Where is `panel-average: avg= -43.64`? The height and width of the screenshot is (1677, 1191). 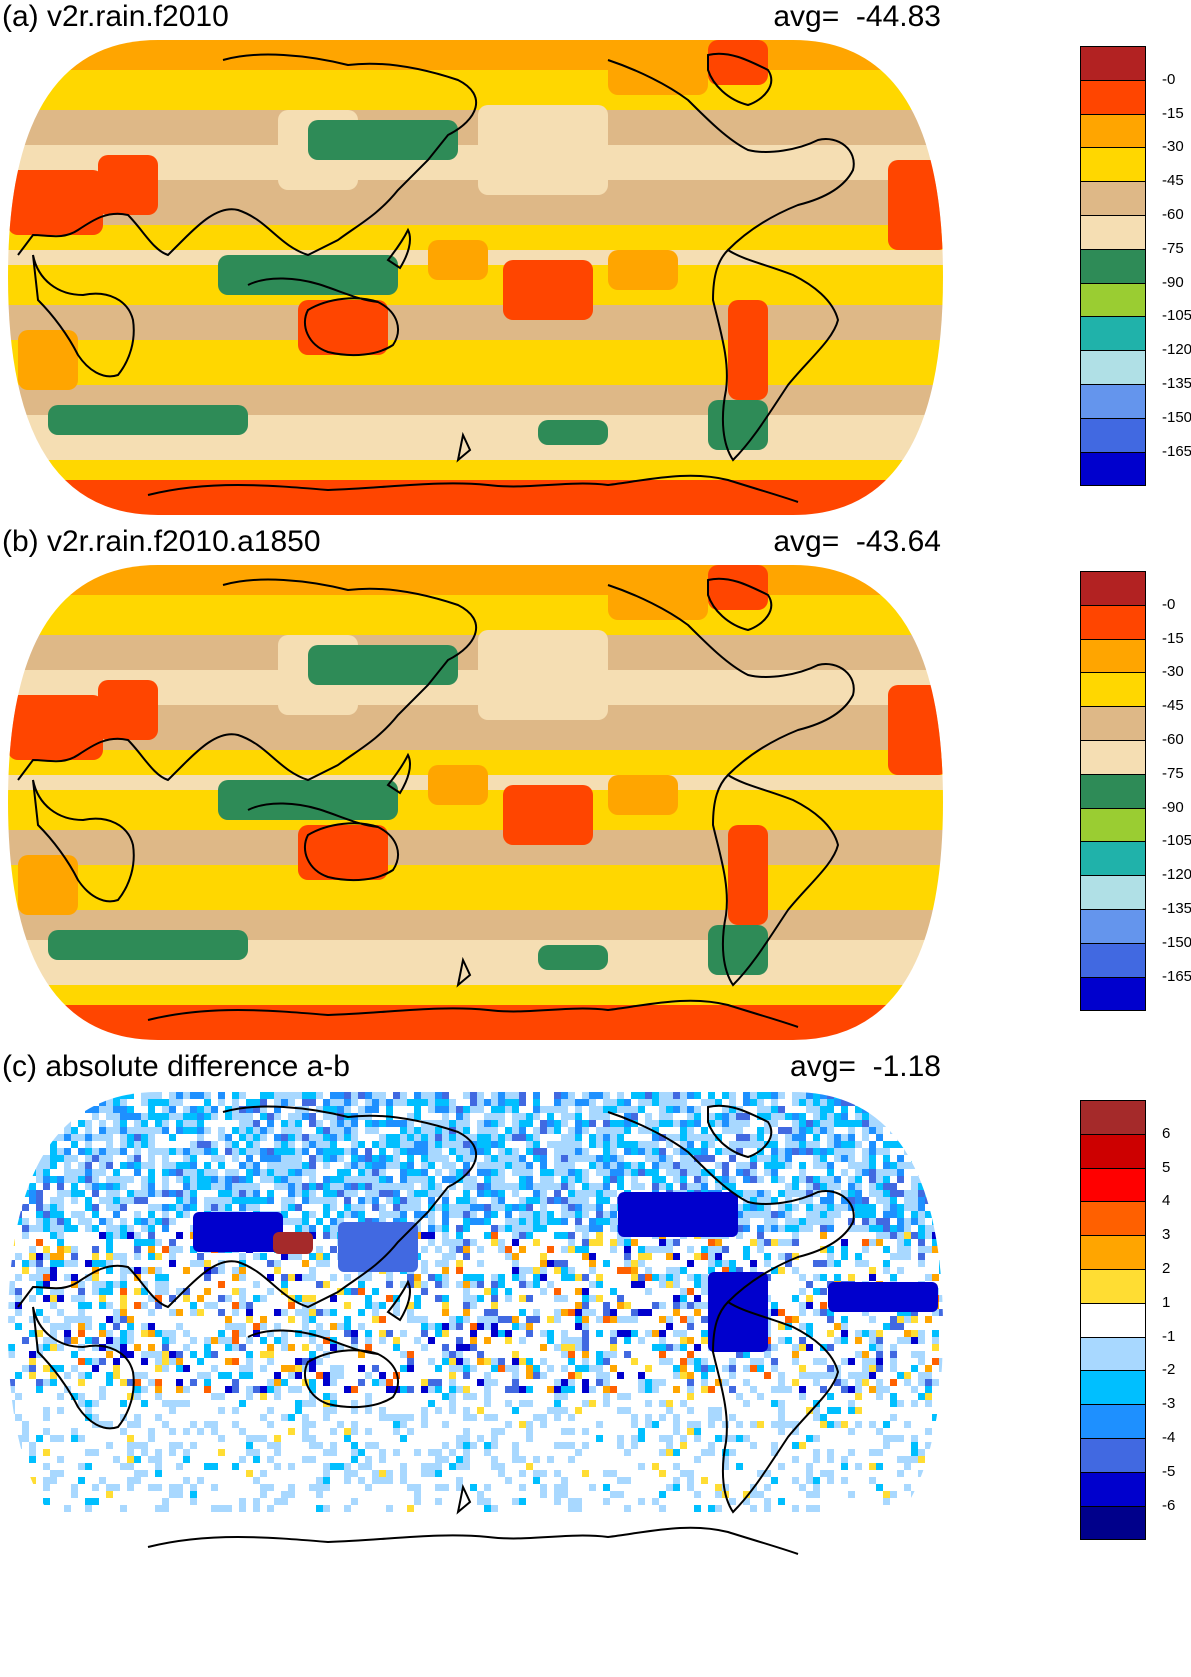 panel-average: avg= -43.64 is located at coordinates (857, 542).